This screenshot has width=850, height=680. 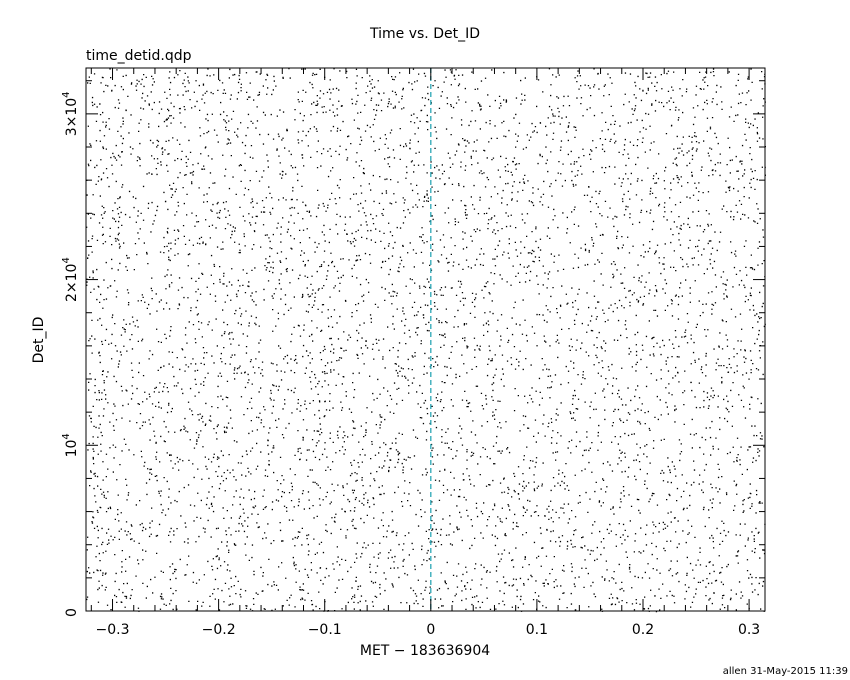 What do you see at coordinates (70, 354) in the screenshot?
I see `y-axis-tick-labels: 0 104 2×104 3×104` at bounding box center [70, 354].